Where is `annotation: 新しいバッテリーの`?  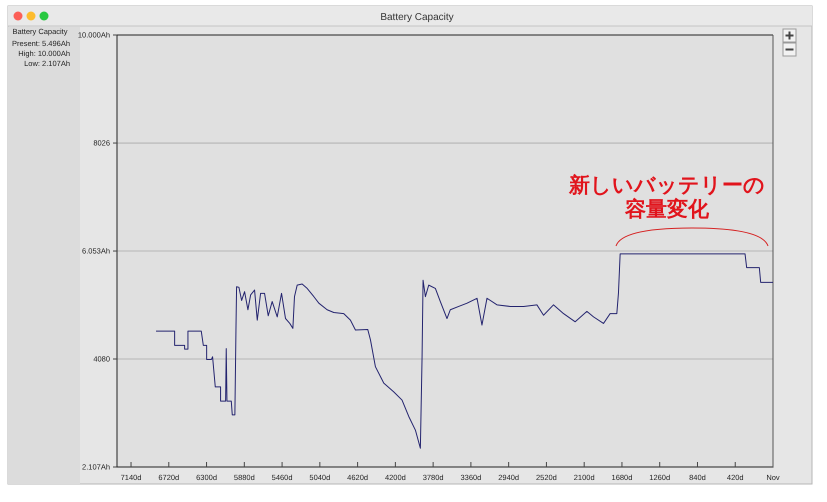
annotation: 新しいバッテリーの is located at coordinates (666, 185).